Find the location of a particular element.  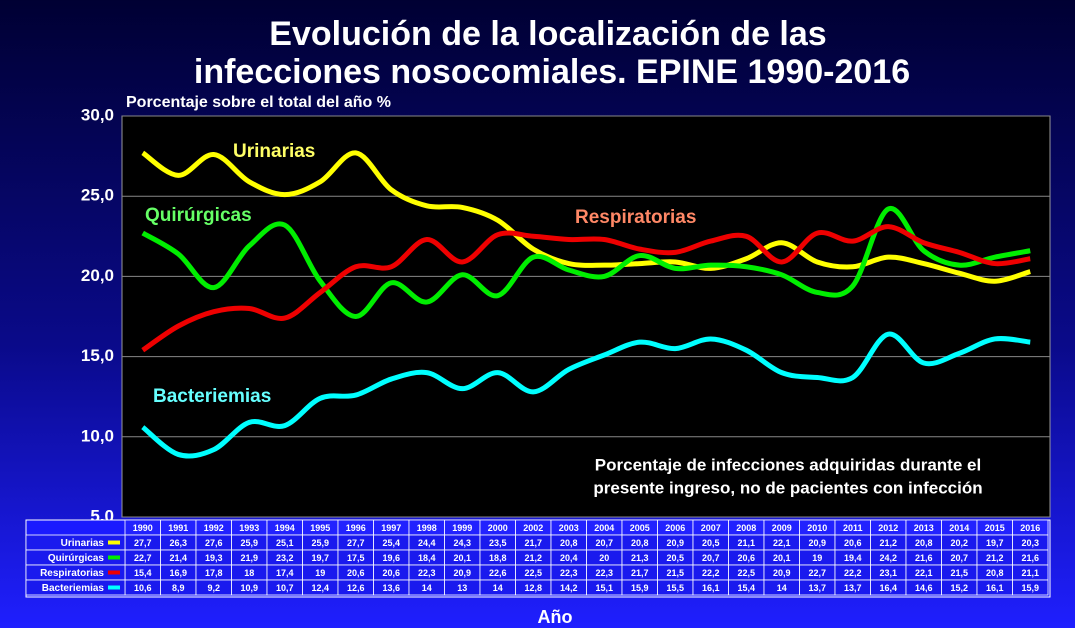

table-value: 16,4 is located at coordinates (888, 588).